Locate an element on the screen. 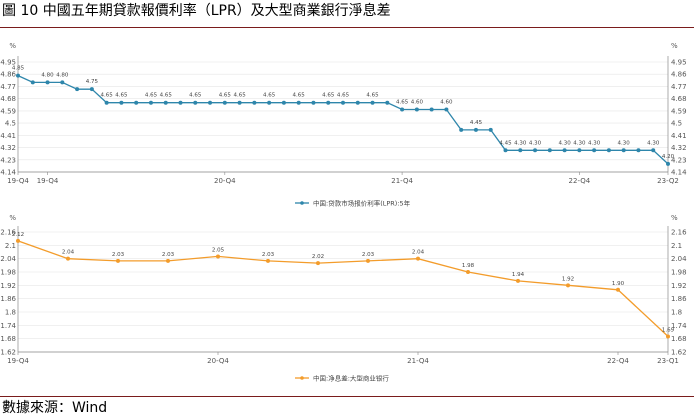 Image resolution: width=694 pixels, height=419 pixels. chart2-x-tick-label: 19-Q4 is located at coordinates (18, 361).